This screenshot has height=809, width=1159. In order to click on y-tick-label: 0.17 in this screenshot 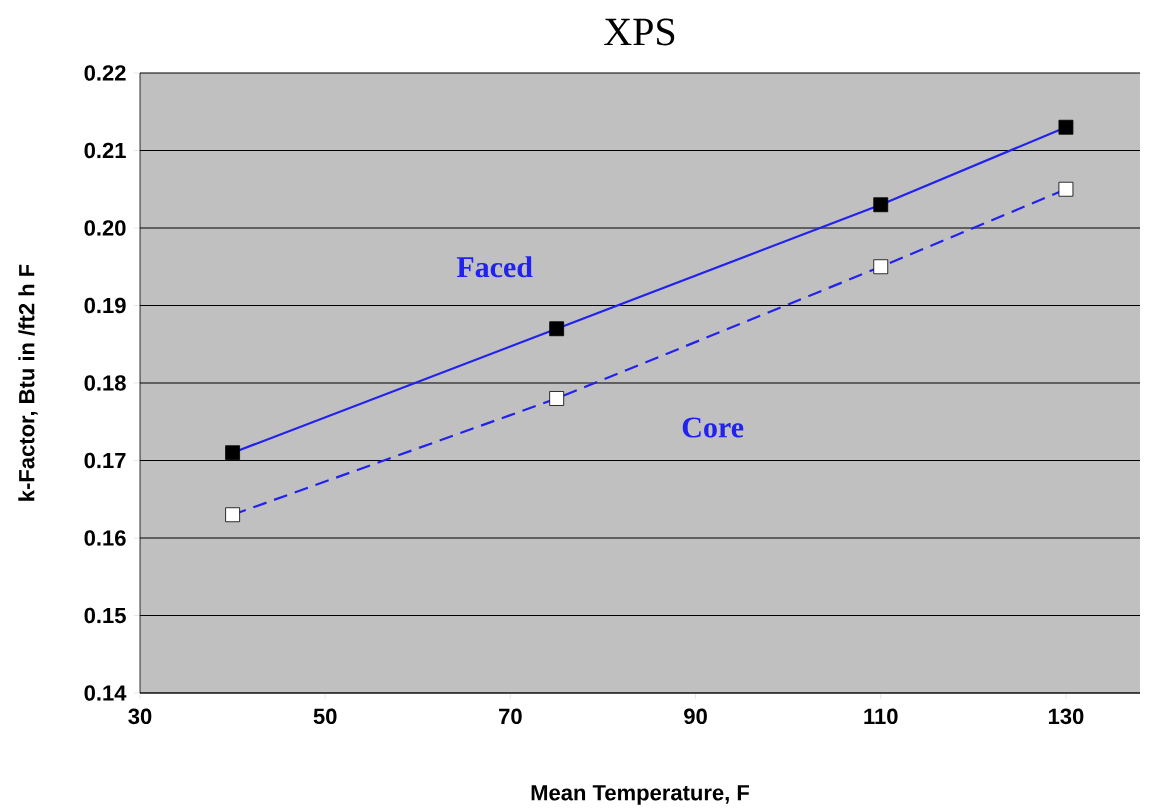, I will do `click(105, 460)`.